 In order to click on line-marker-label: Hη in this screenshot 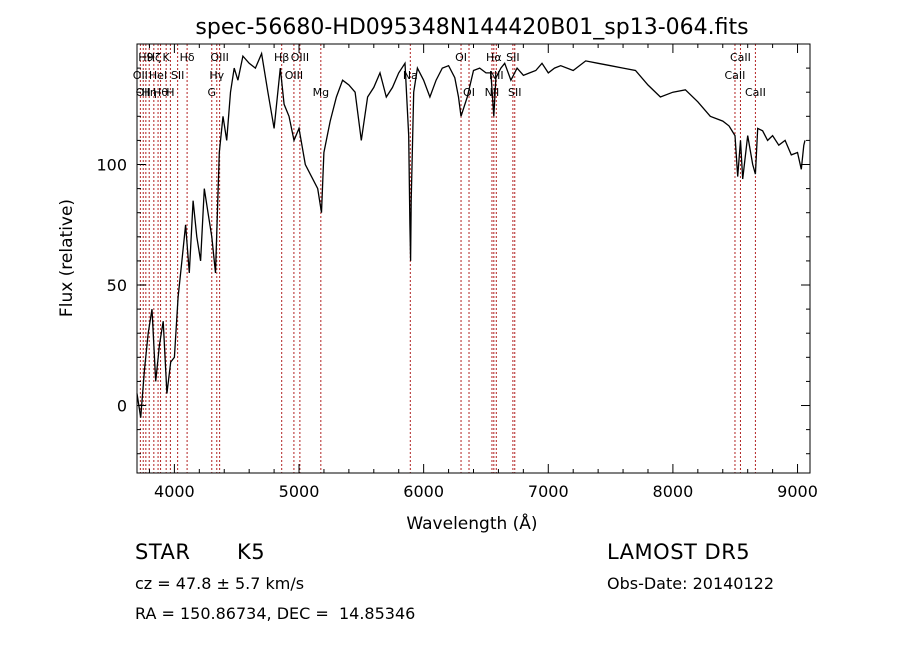, I will do `click(149, 92)`.